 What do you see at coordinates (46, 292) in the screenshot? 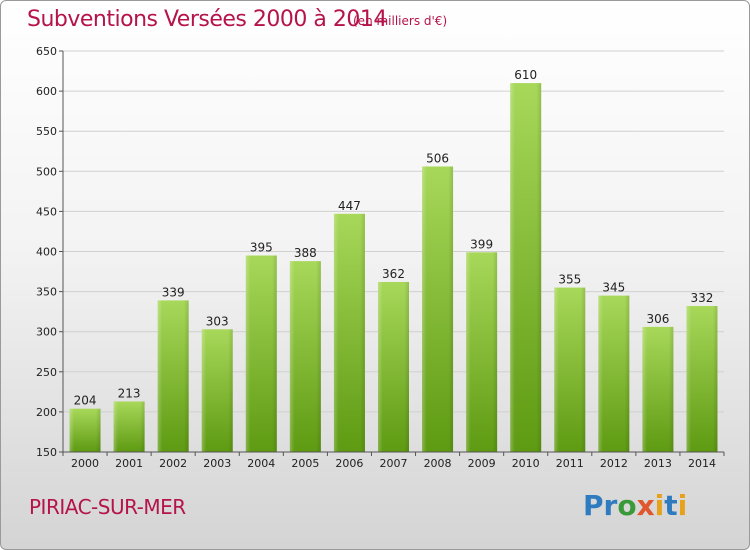
I see `y-tick-label: 350` at bounding box center [46, 292].